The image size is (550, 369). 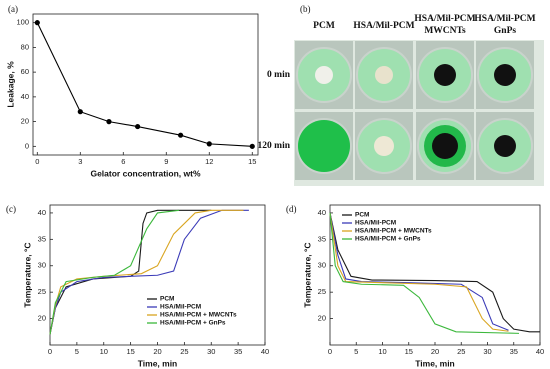 I want to click on panel-label: (d), so click(x=291, y=209).